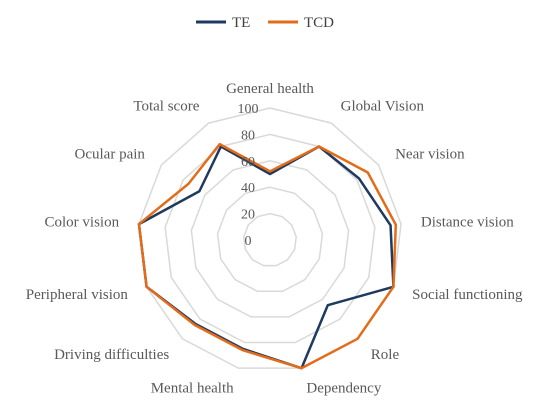 The image size is (550, 405). I want to click on radial-tick-80: 80, so click(248, 135).